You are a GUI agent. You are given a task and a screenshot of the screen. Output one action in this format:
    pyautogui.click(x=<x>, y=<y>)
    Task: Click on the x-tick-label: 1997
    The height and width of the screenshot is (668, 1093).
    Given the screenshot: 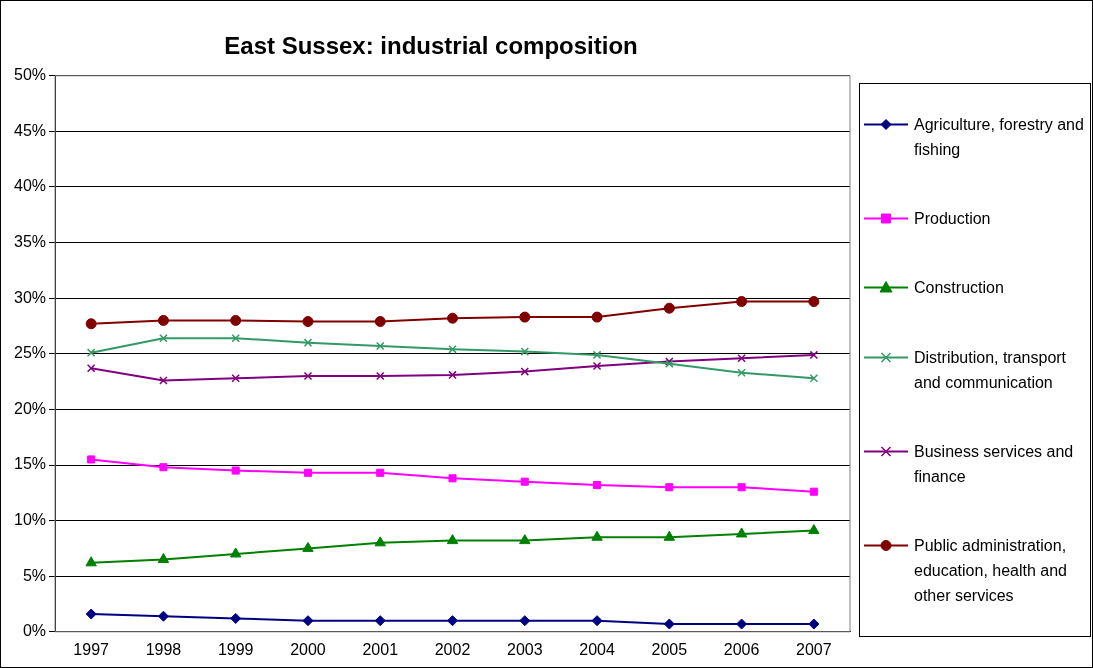 What is the action you would take?
    pyautogui.click(x=91, y=649)
    